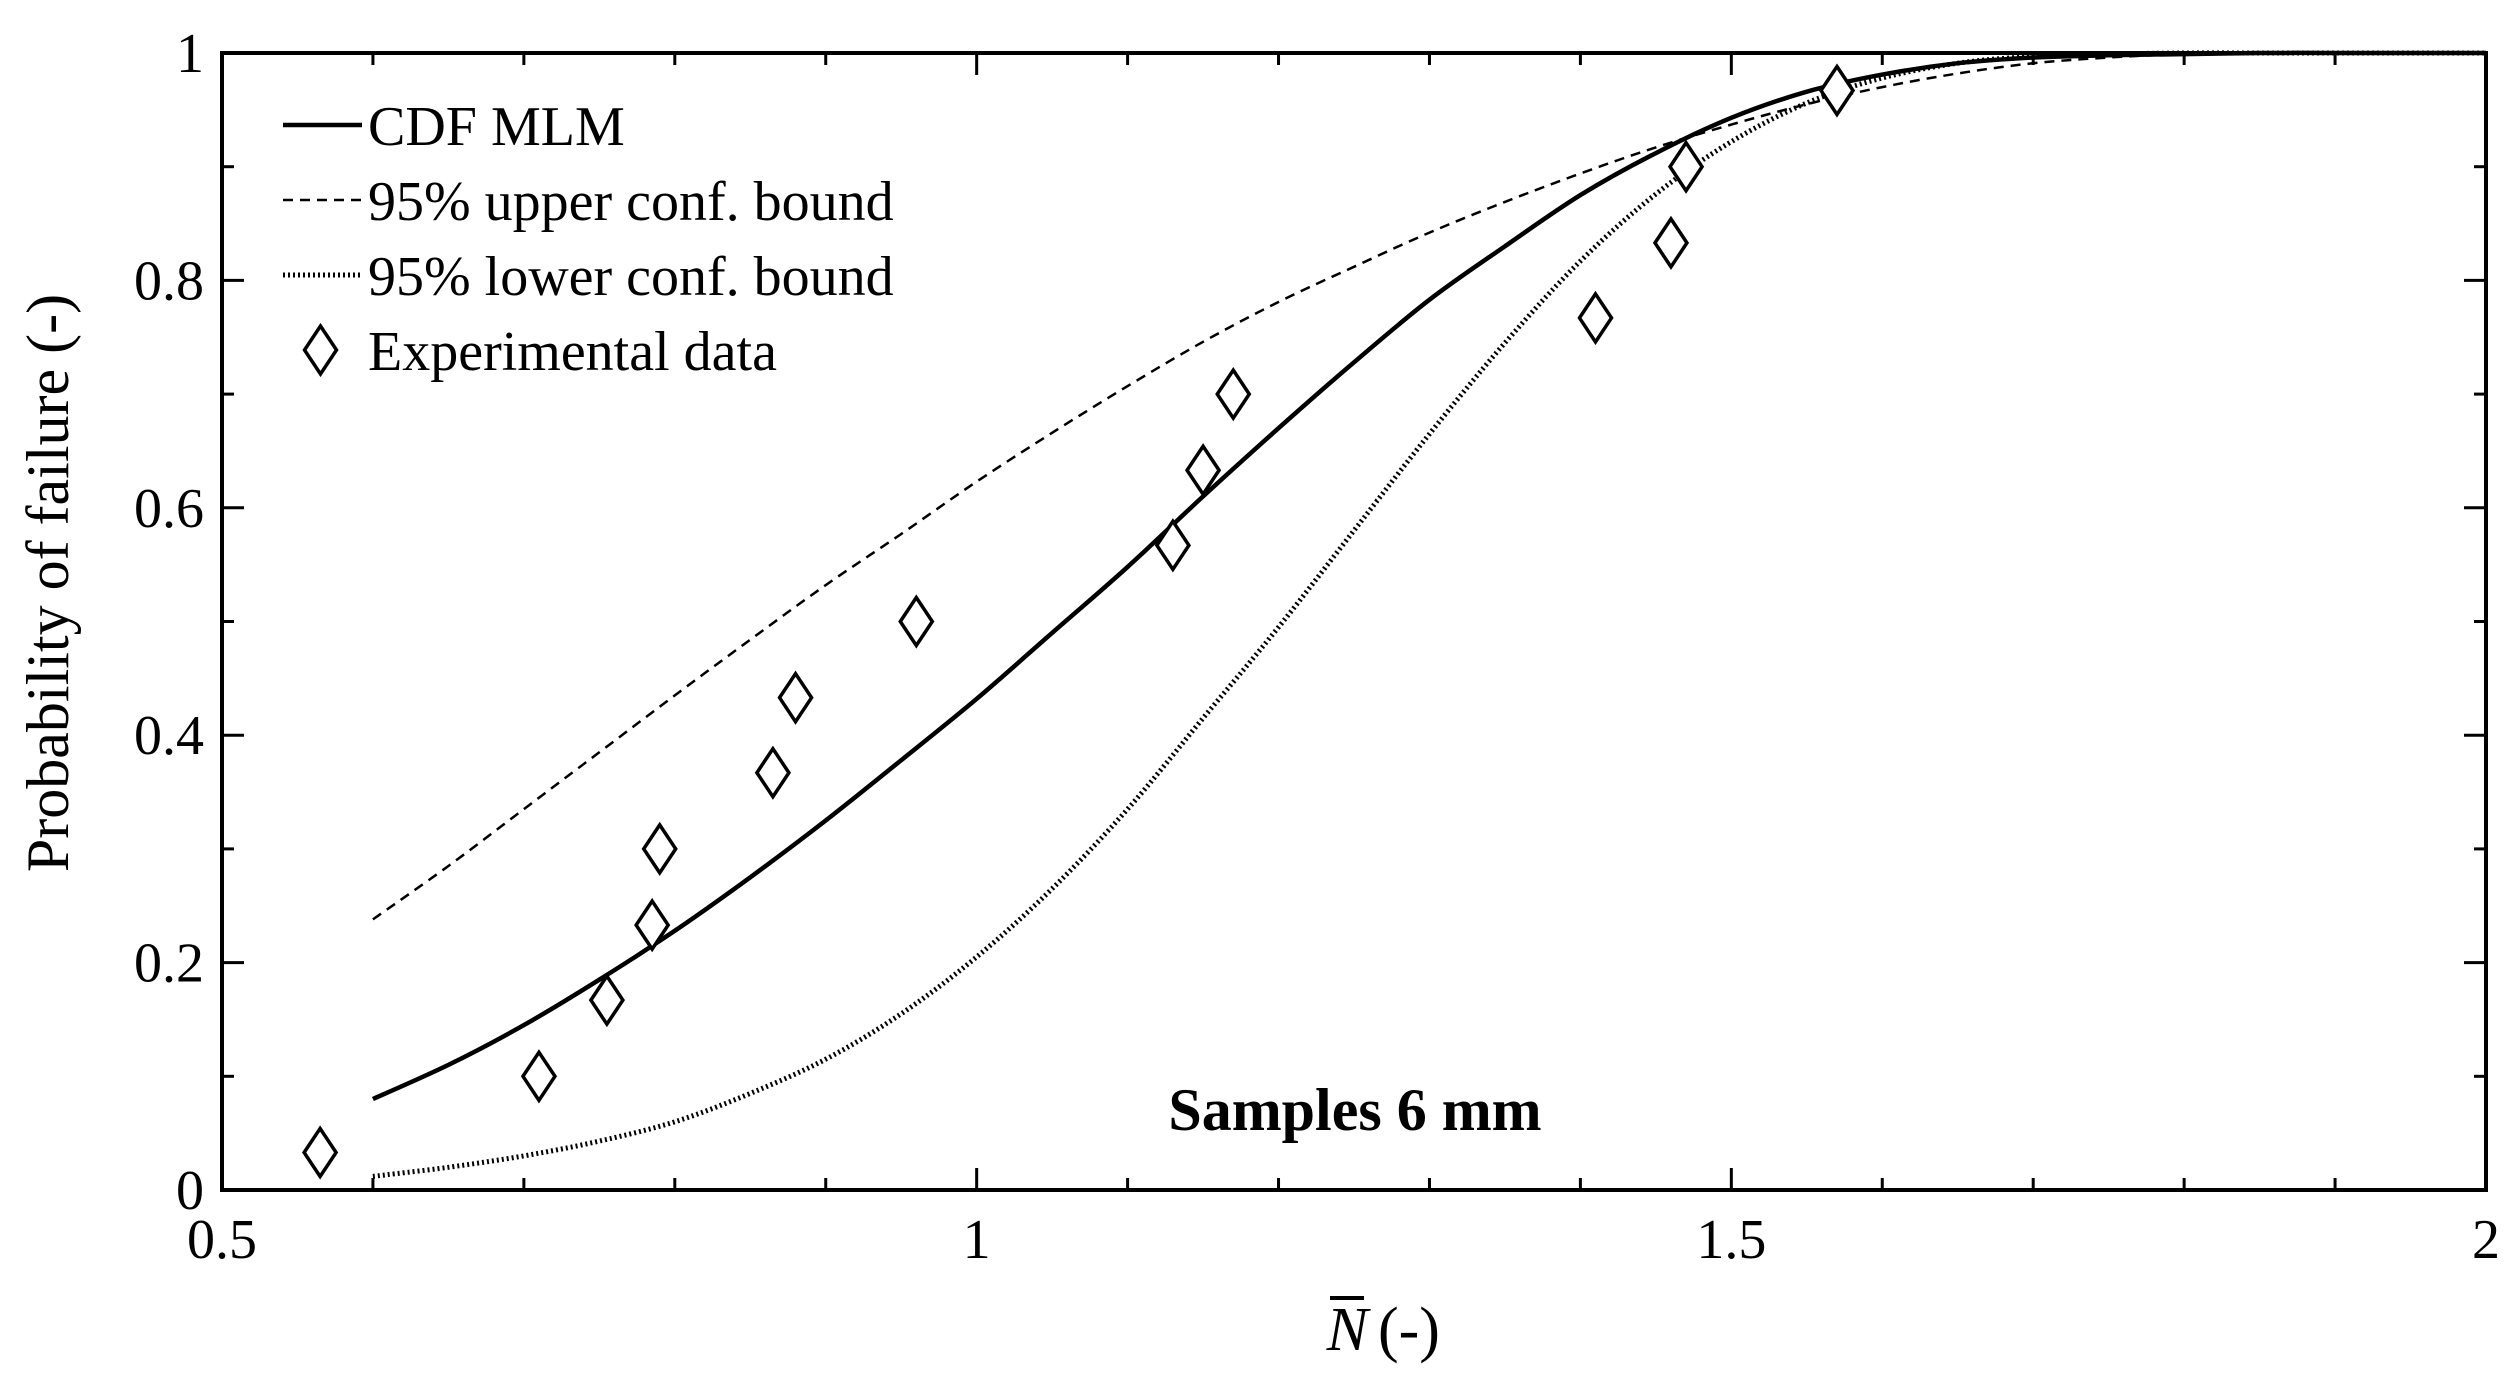  Describe the element at coordinates (631, 202) in the screenshot. I see `legend-label: 95% upper conf. bound` at that location.